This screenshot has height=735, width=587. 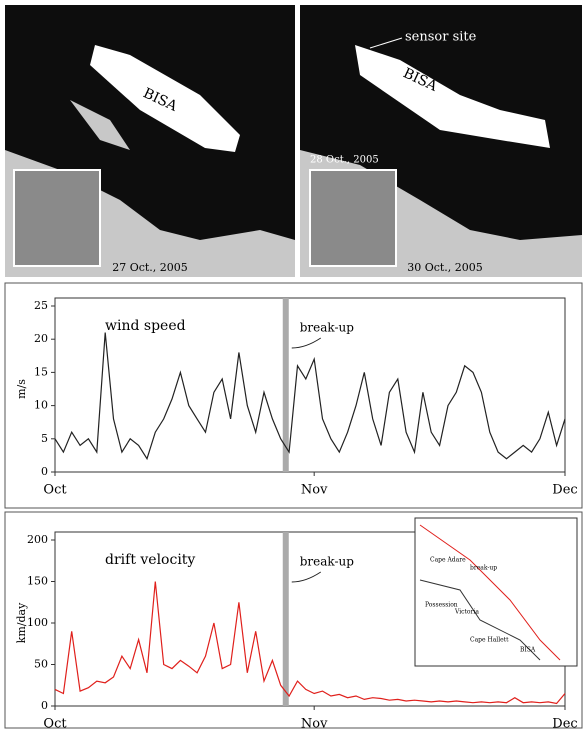 What do you see at coordinates (310, 643) in the screenshot?
I see `data-line` at bounding box center [310, 643].